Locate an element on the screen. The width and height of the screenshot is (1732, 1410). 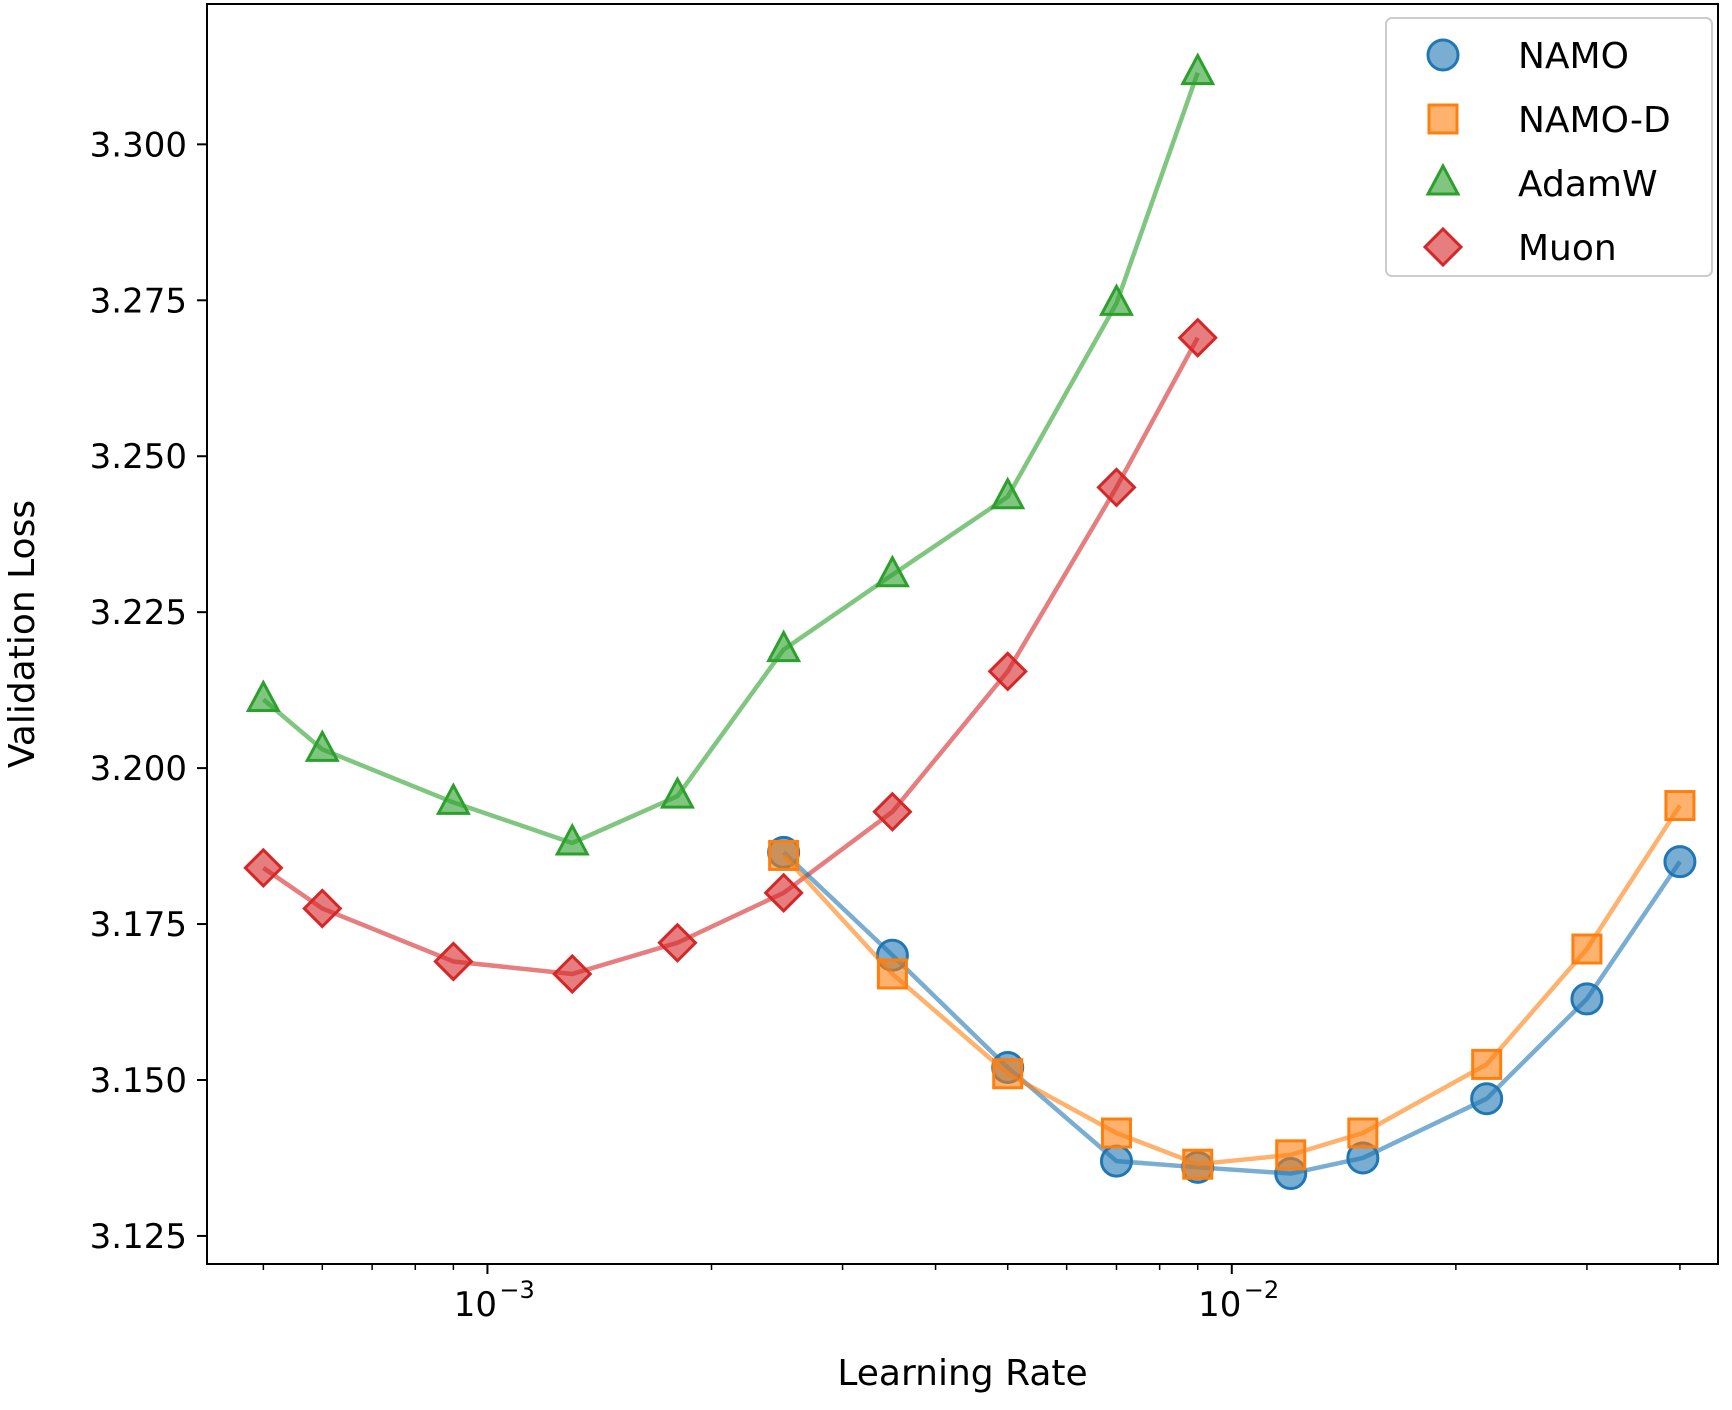
legend-marker-muon is located at coordinates (1443, 247).